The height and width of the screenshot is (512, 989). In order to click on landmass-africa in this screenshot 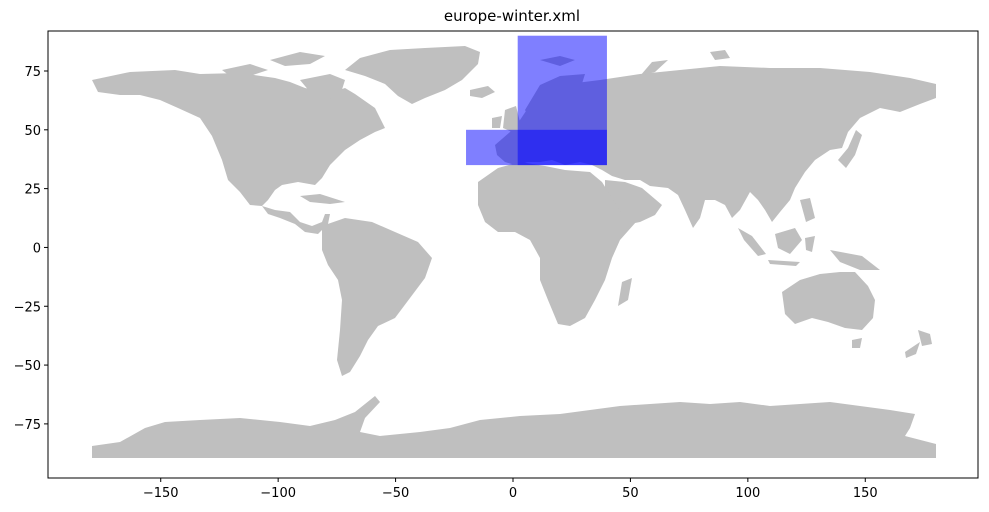, I will do `click(557, 244)`.